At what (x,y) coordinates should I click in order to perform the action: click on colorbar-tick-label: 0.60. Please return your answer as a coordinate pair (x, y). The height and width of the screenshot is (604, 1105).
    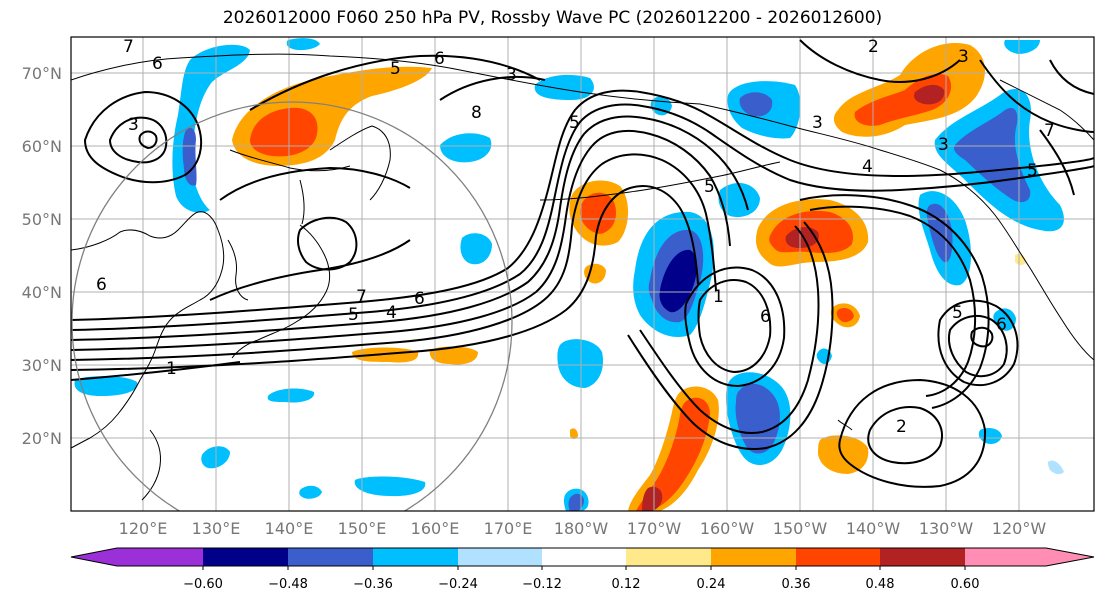
    Looking at the image, I should click on (965, 584).